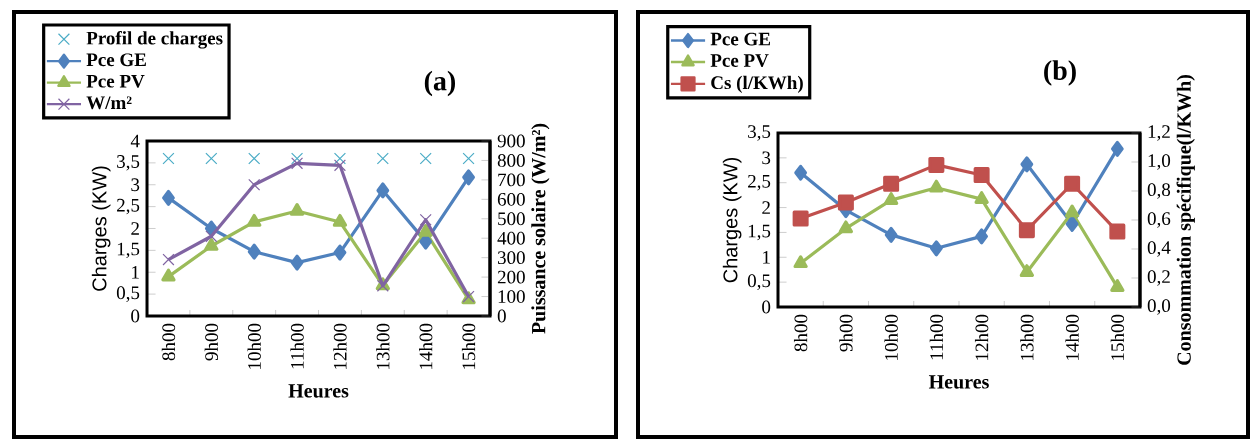  Describe the element at coordinates (109, 103) in the screenshot. I see `legend-label: W/m²` at that location.